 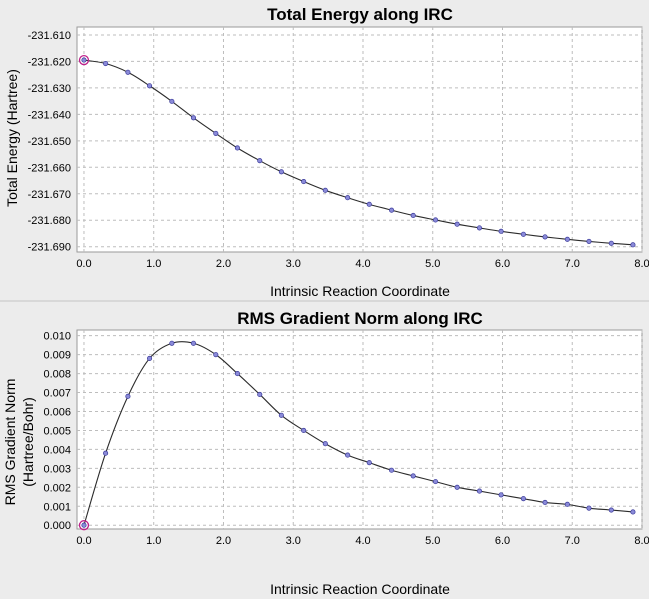 I want to click on y-tick-label: 0.002, so click(x=57, y=488).